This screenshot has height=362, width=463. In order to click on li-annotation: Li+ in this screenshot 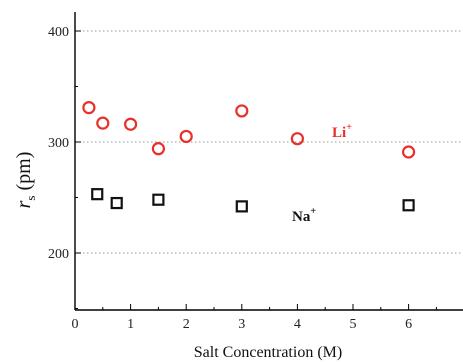, I will do `click(342, 131)`.